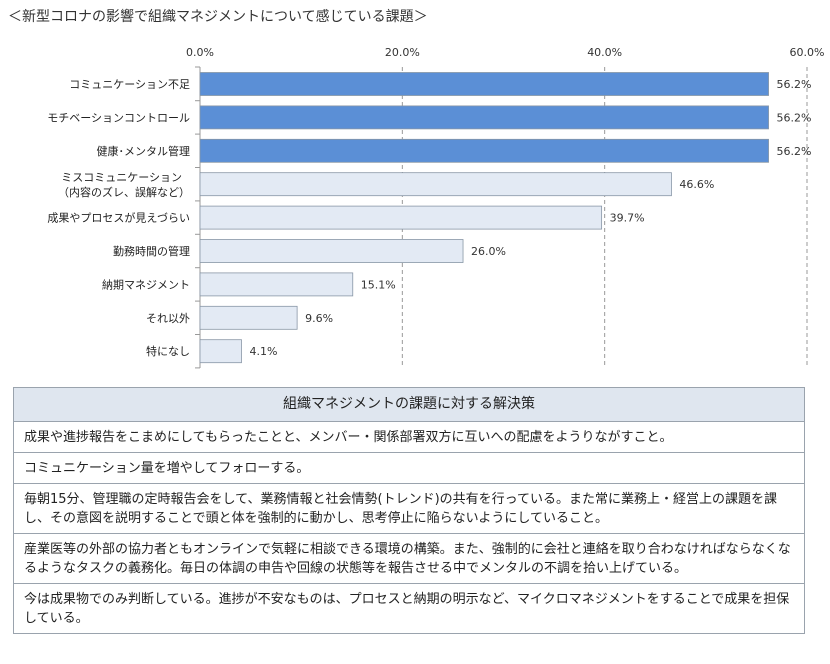  I want to click on y-tick-label: 納期マネジメント, so click(146, 284).